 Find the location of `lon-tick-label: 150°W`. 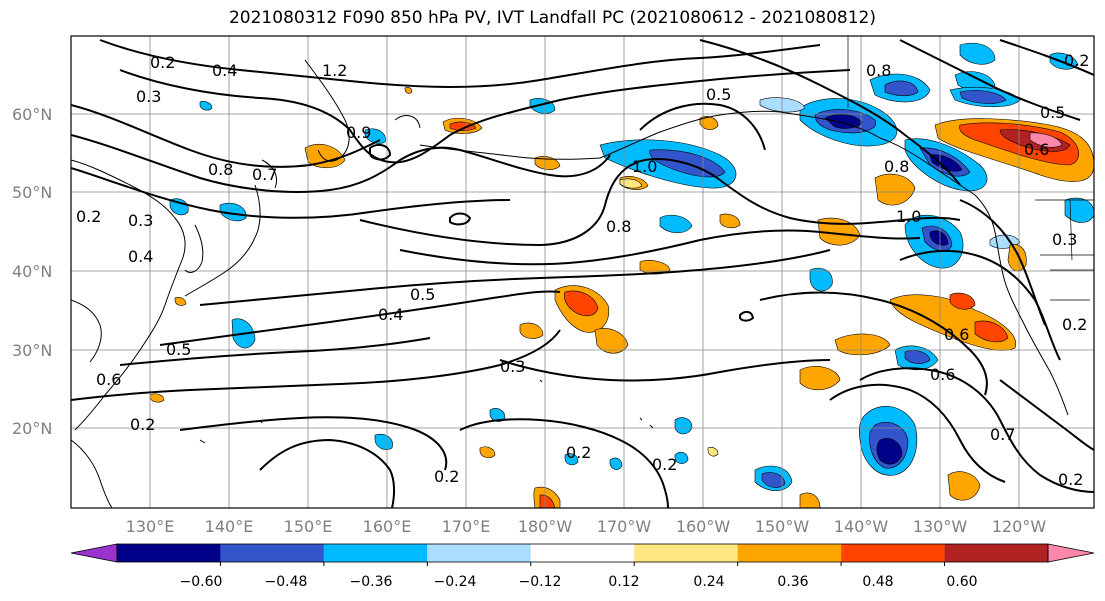

lon-tick-label: 150°W is located at coordinates (782, 526).